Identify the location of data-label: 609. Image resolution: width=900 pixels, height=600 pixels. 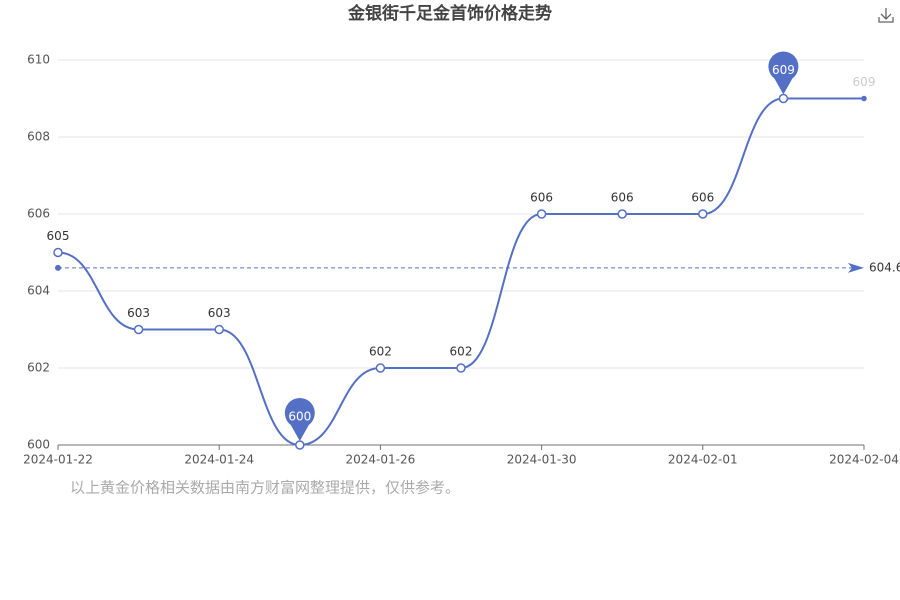
(864, 82).